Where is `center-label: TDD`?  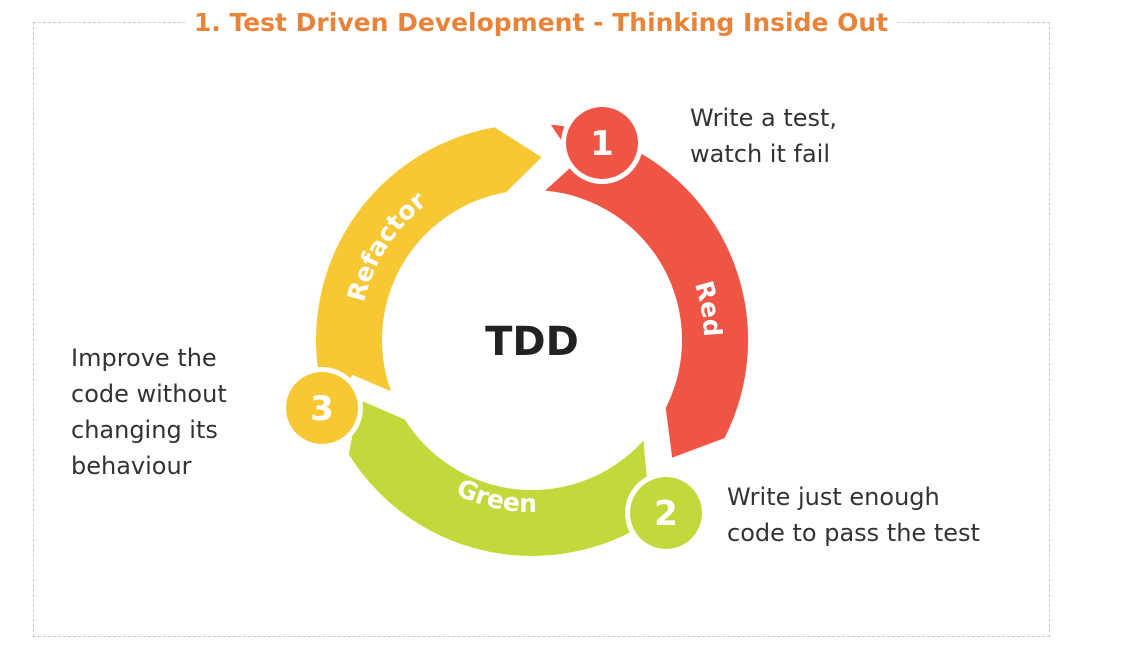 center-label: TDD is located at coordinates (532, 342).